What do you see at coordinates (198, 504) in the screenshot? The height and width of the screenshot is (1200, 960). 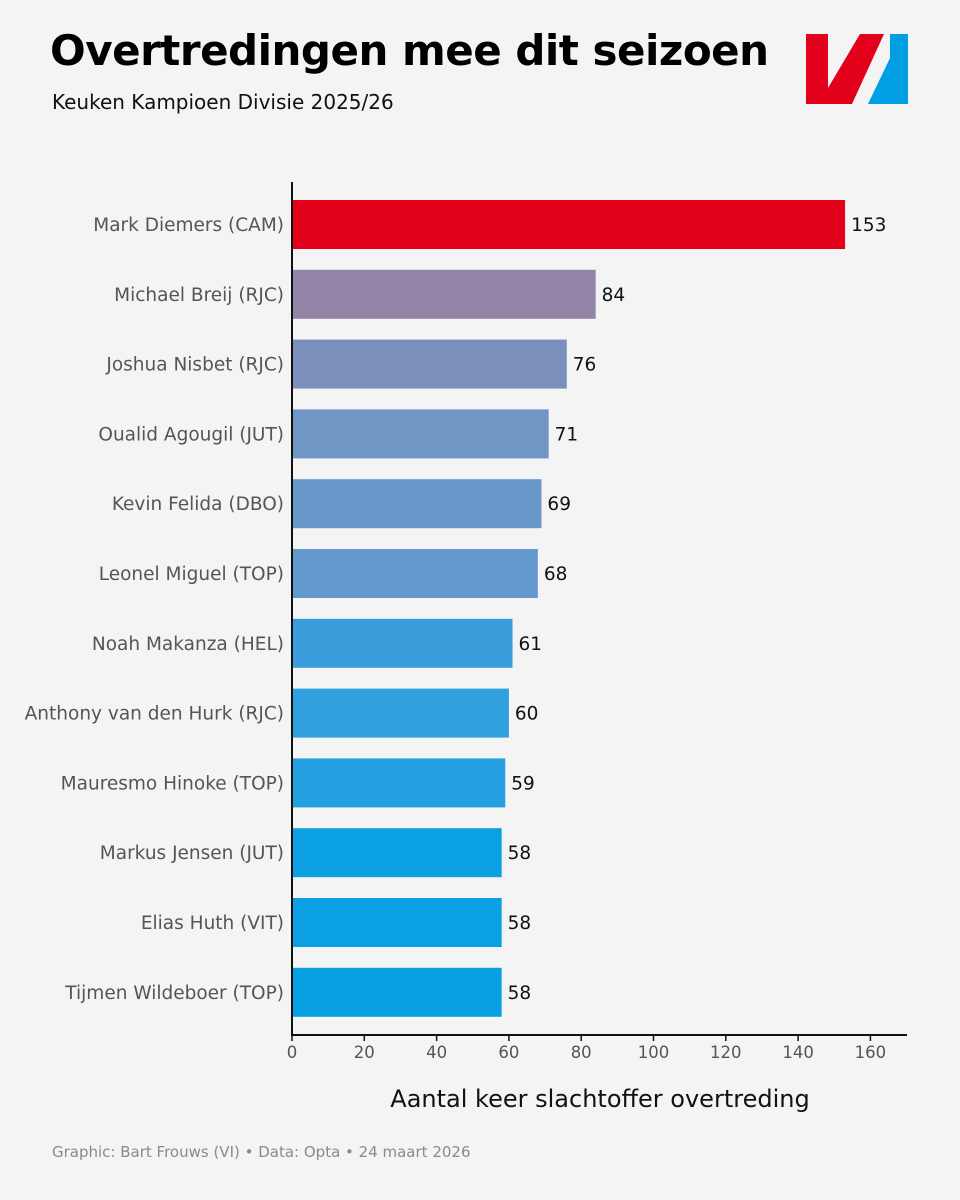 I see `category-label: Kevin Felida (DBO)` at bounding box center [198, 504].